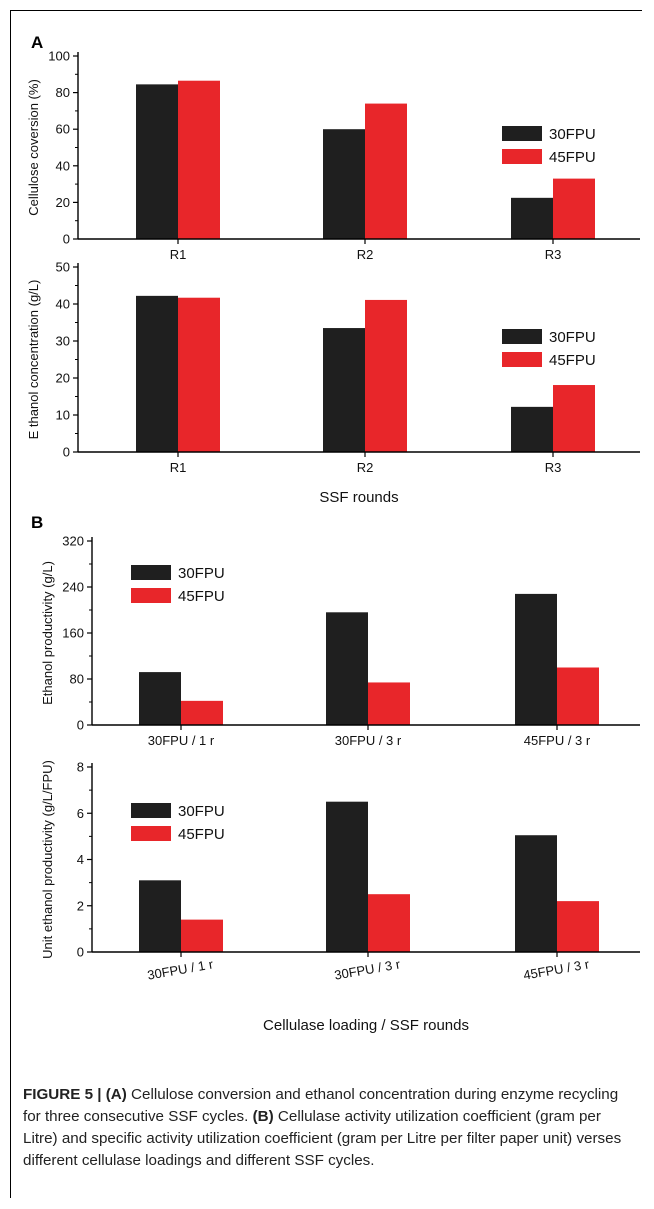 Image resolution: width=654 pixels, height=1209 pixels. I want to click on y-tick-label: 30, so click(63, 341).